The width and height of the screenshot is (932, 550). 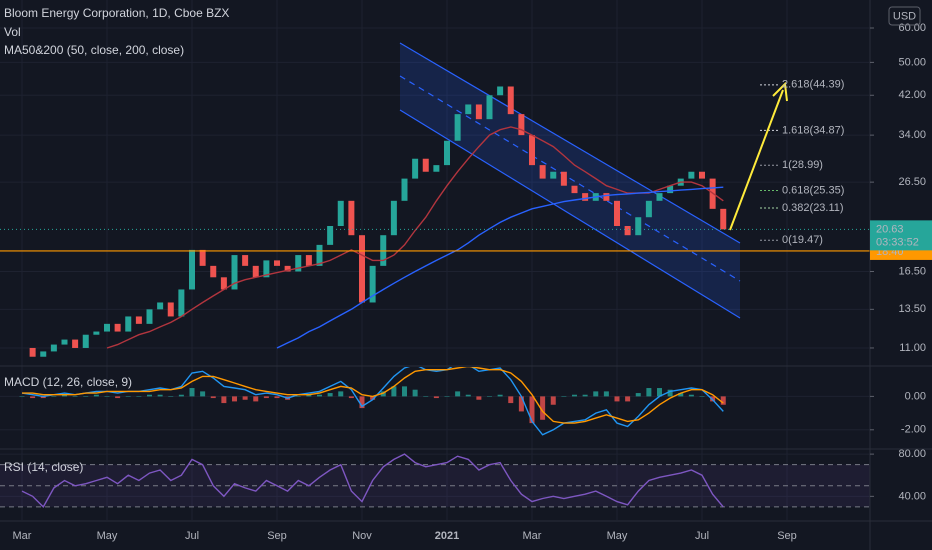 What do you see at coordinates (912, 271) in the screenshot?
I see `y-tick-label: 16.50` at bounding box center [912, 271].